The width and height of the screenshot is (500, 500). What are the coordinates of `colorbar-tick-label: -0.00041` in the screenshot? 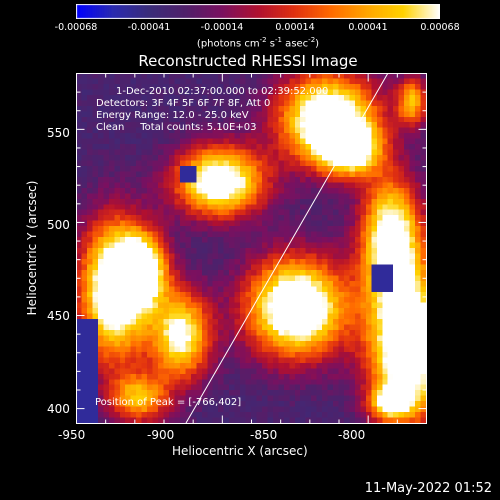 It's located at (149, 27).